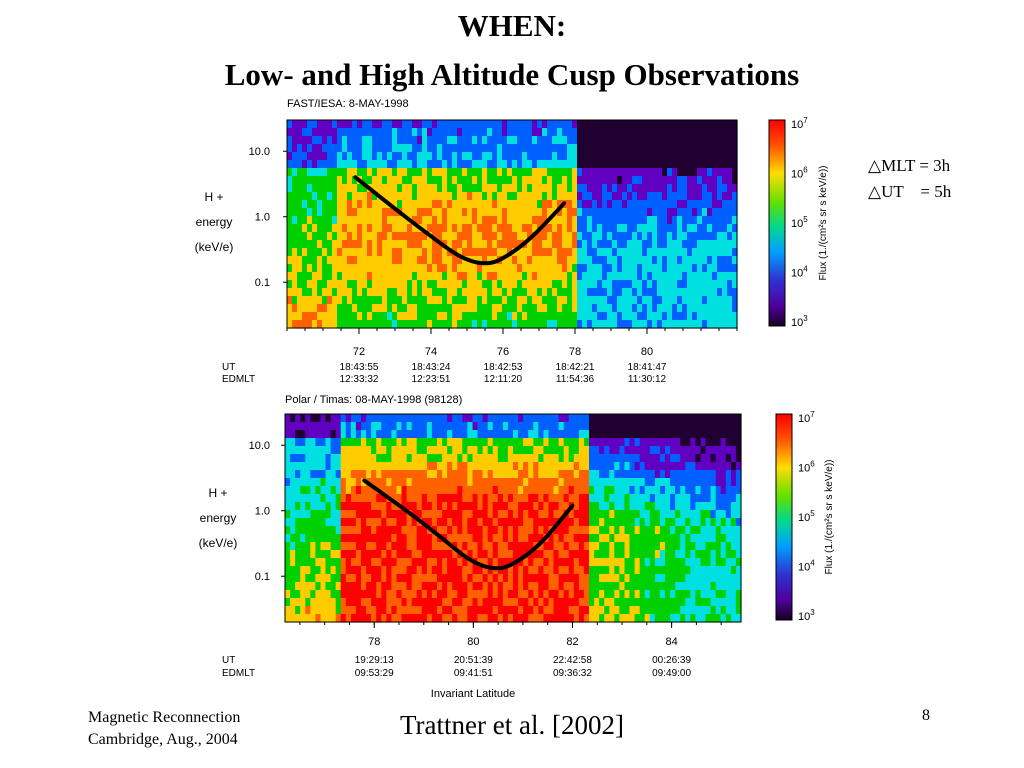  I want to click on ut-label: 18:43:55, so click(359, 367).